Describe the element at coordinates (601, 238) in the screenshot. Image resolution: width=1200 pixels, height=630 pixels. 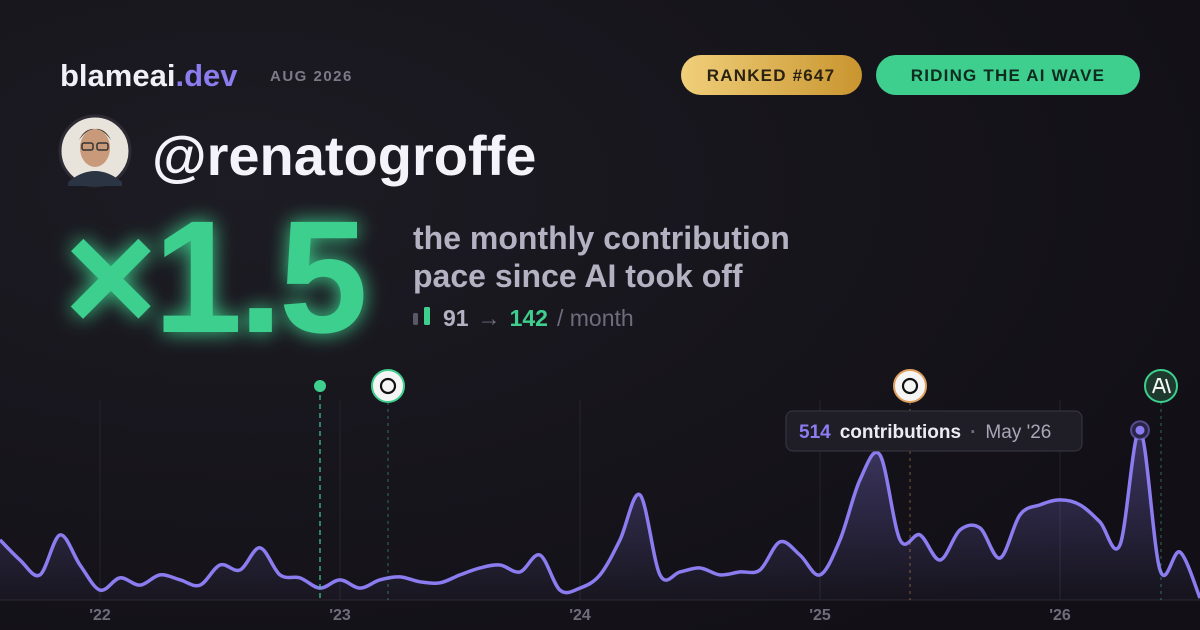
I see `caption-line: the monthly contribution` at that location.